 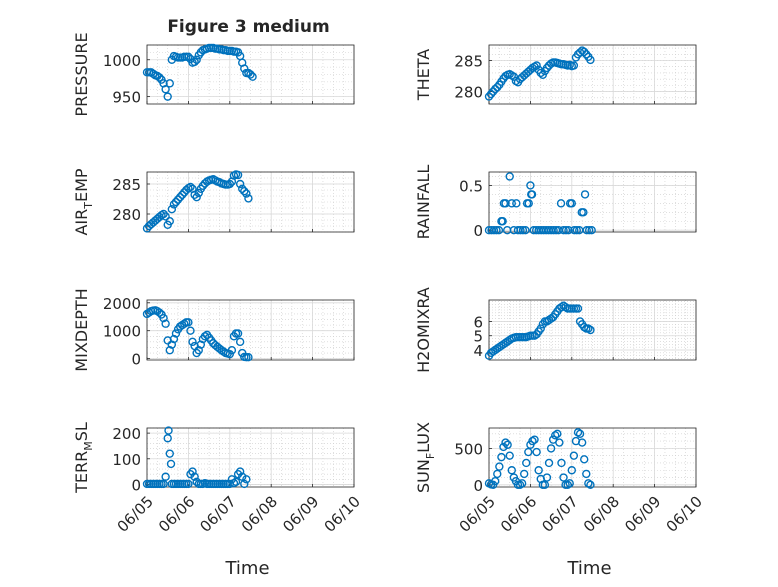 What do you see at coordinates (248, 27) in the screenshot?
I see `figure-title: Figure 3 medium` at bounding box center [248, 27].